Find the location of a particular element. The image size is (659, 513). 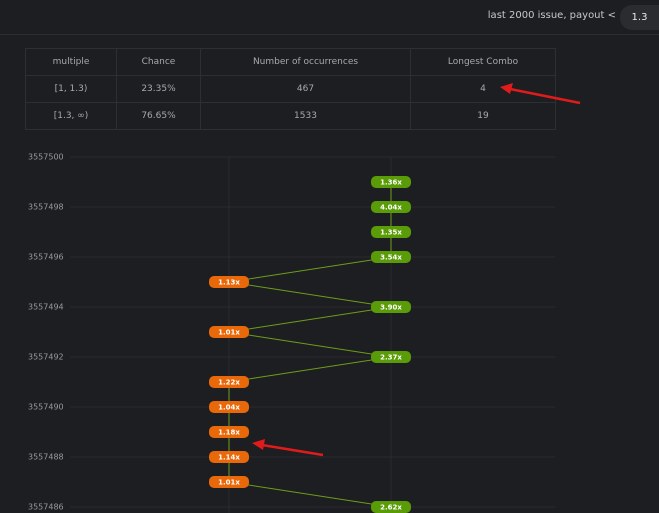

point-label: 1.22x is located at coordinates (229, 383).